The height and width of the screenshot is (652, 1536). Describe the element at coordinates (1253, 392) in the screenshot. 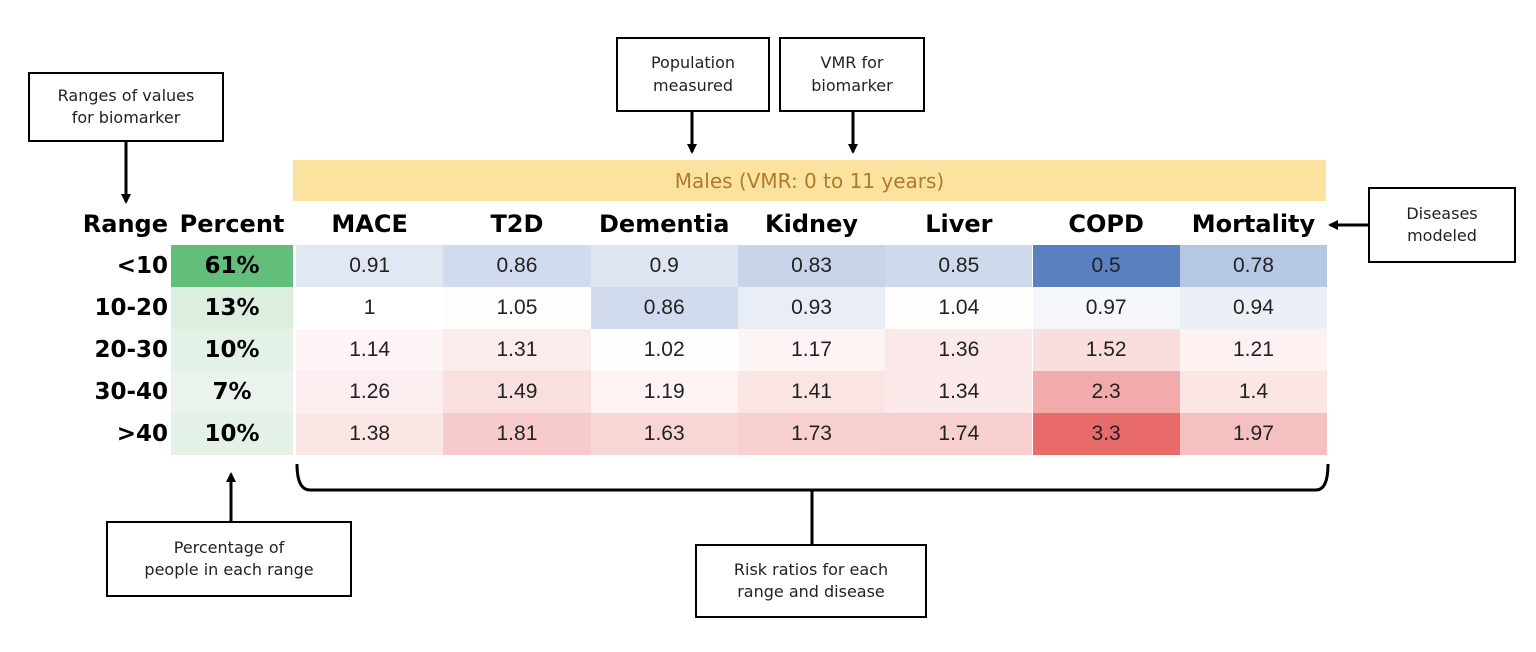

I see `risk-ratio-cell: 1.4` at that location.